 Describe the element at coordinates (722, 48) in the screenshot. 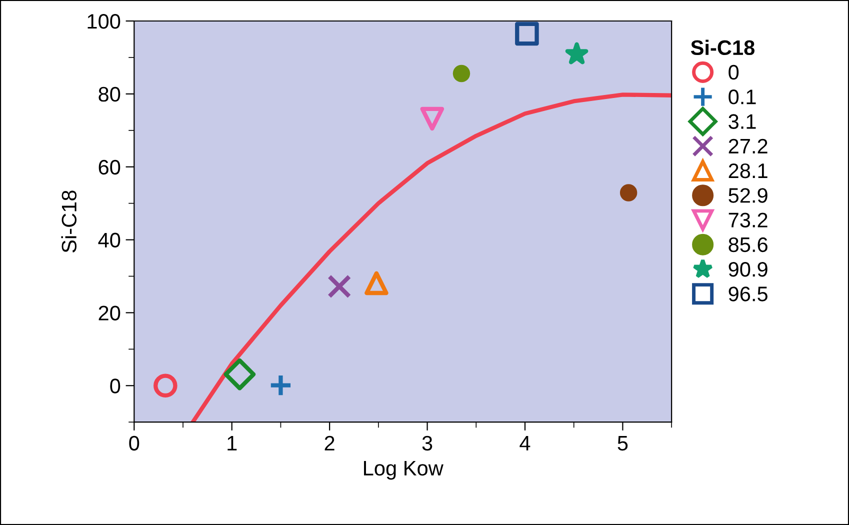

I see `legend-title: Si-C18` at that location.